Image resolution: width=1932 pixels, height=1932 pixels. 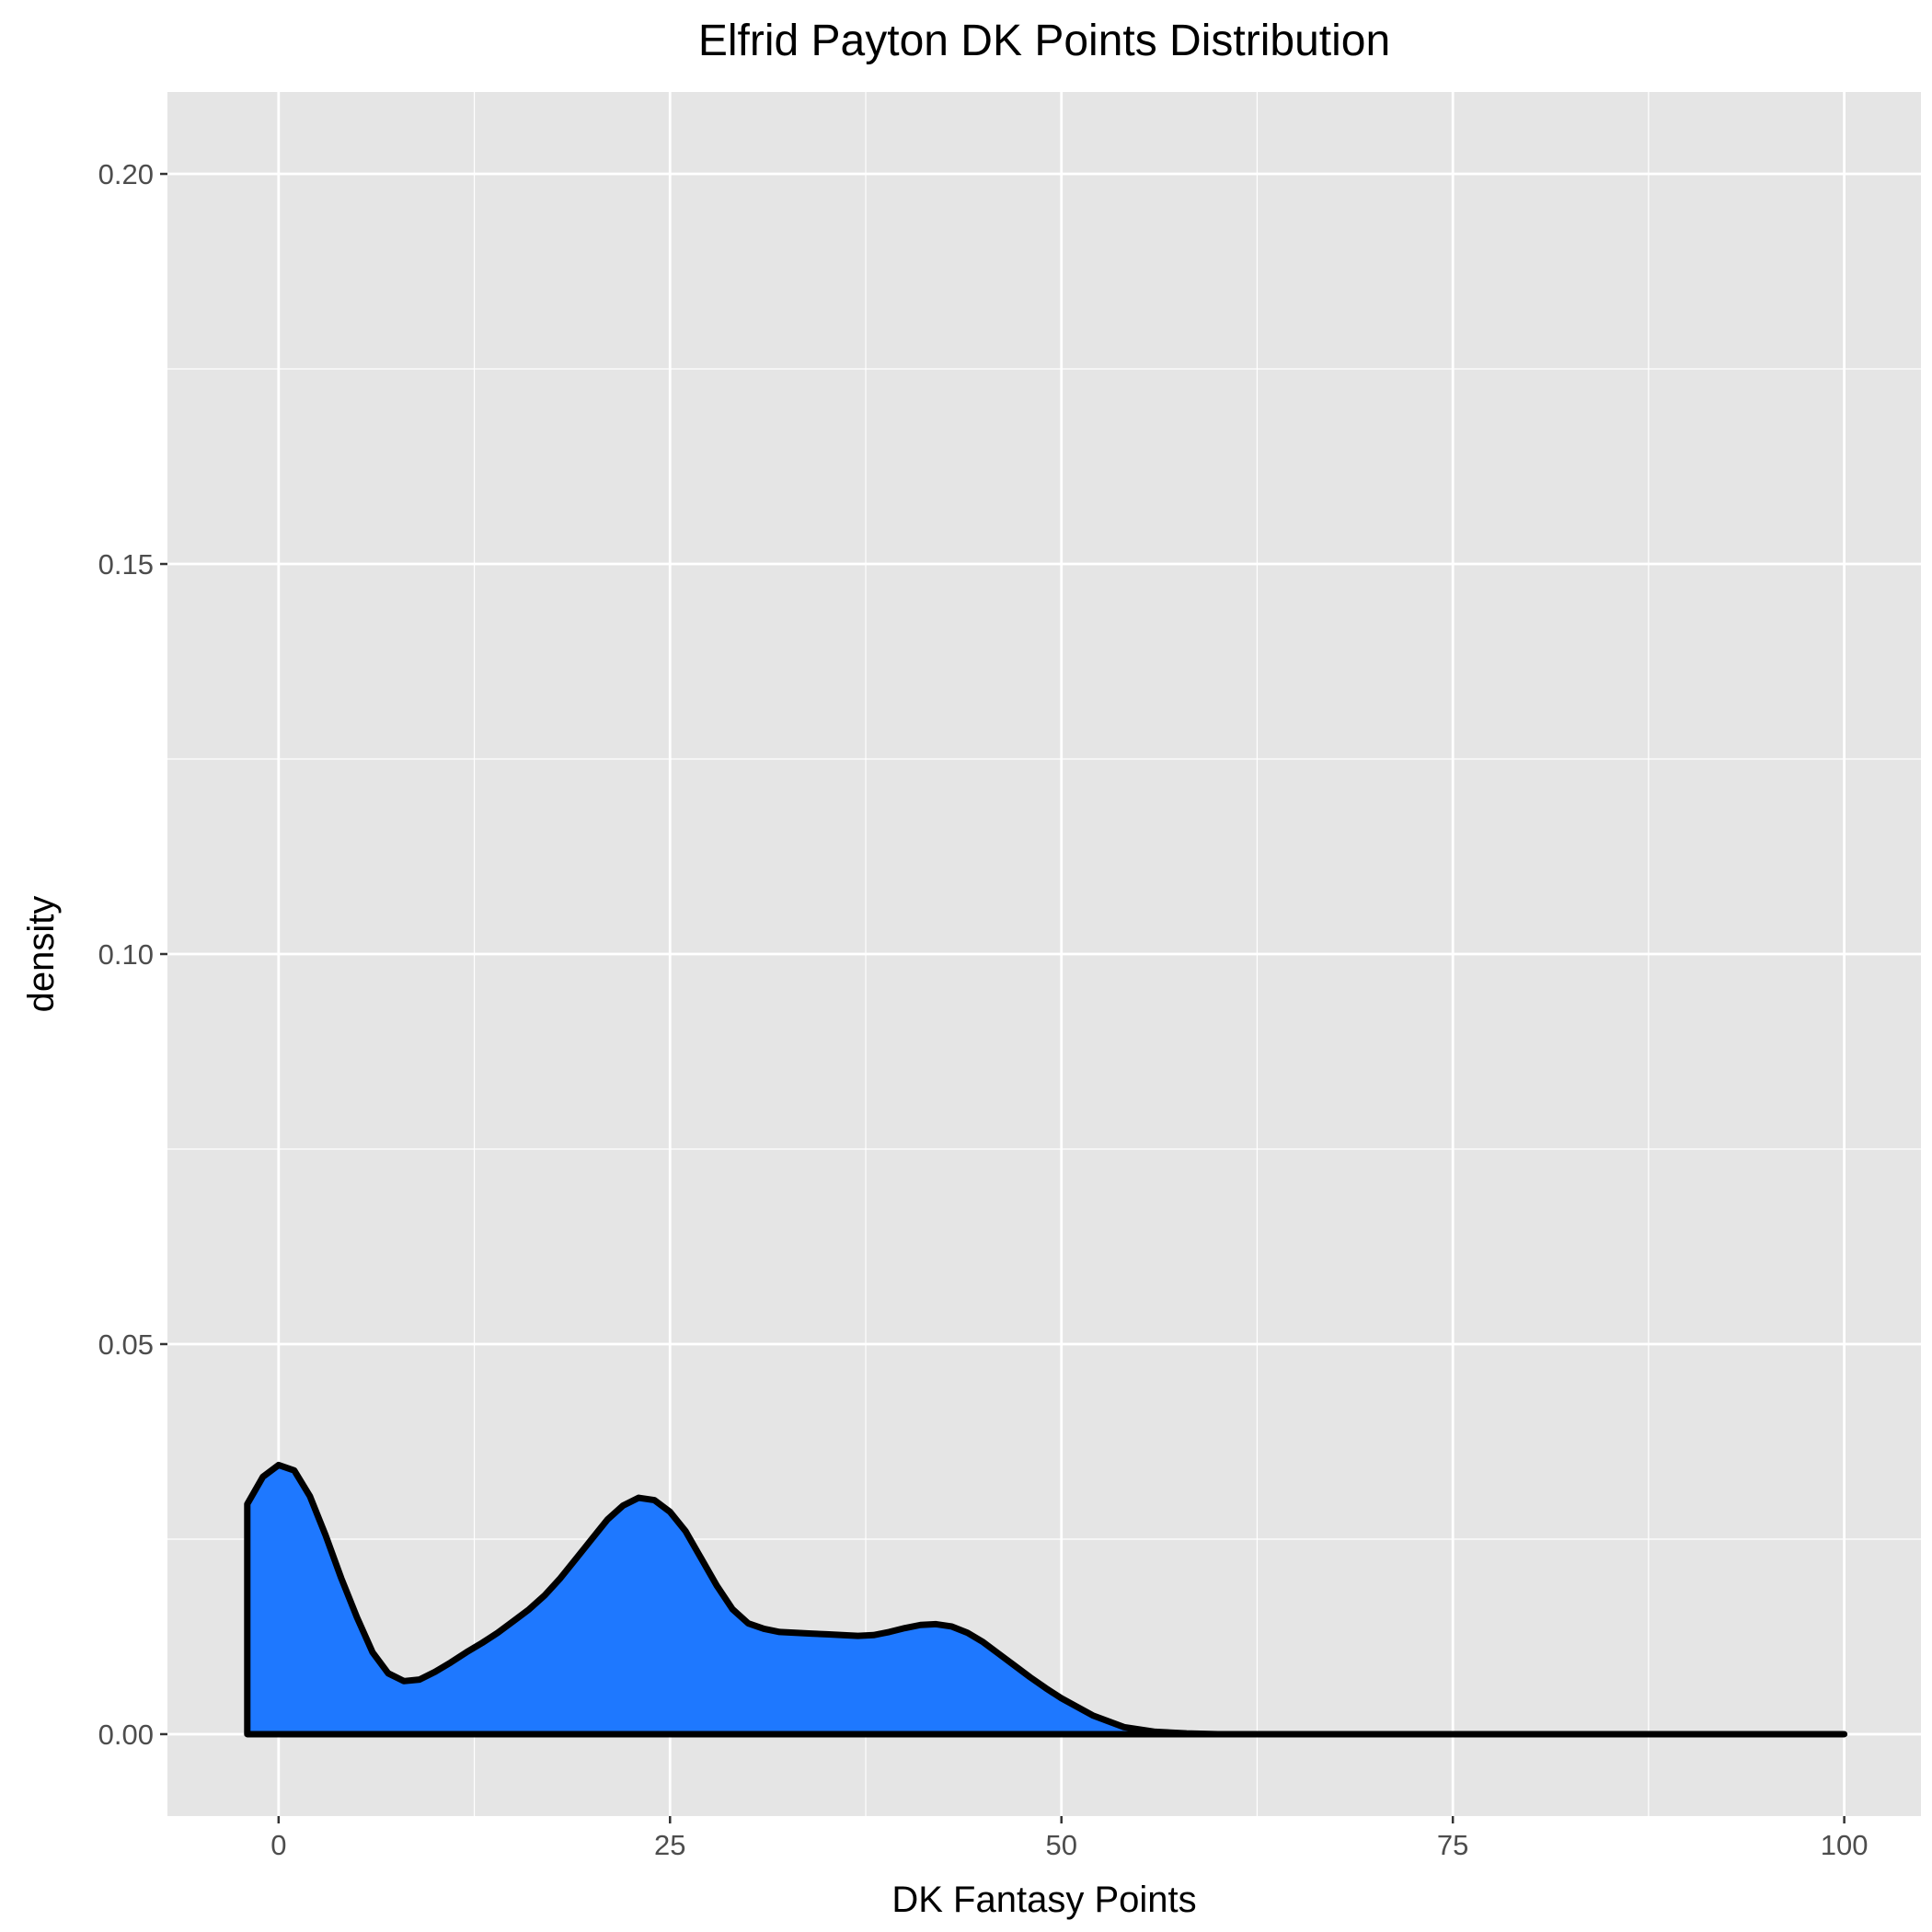 What do you see at coordinates (41, 954) in the screenshot?
I see `y-axis-title: density` at bounding box center [41, 954].